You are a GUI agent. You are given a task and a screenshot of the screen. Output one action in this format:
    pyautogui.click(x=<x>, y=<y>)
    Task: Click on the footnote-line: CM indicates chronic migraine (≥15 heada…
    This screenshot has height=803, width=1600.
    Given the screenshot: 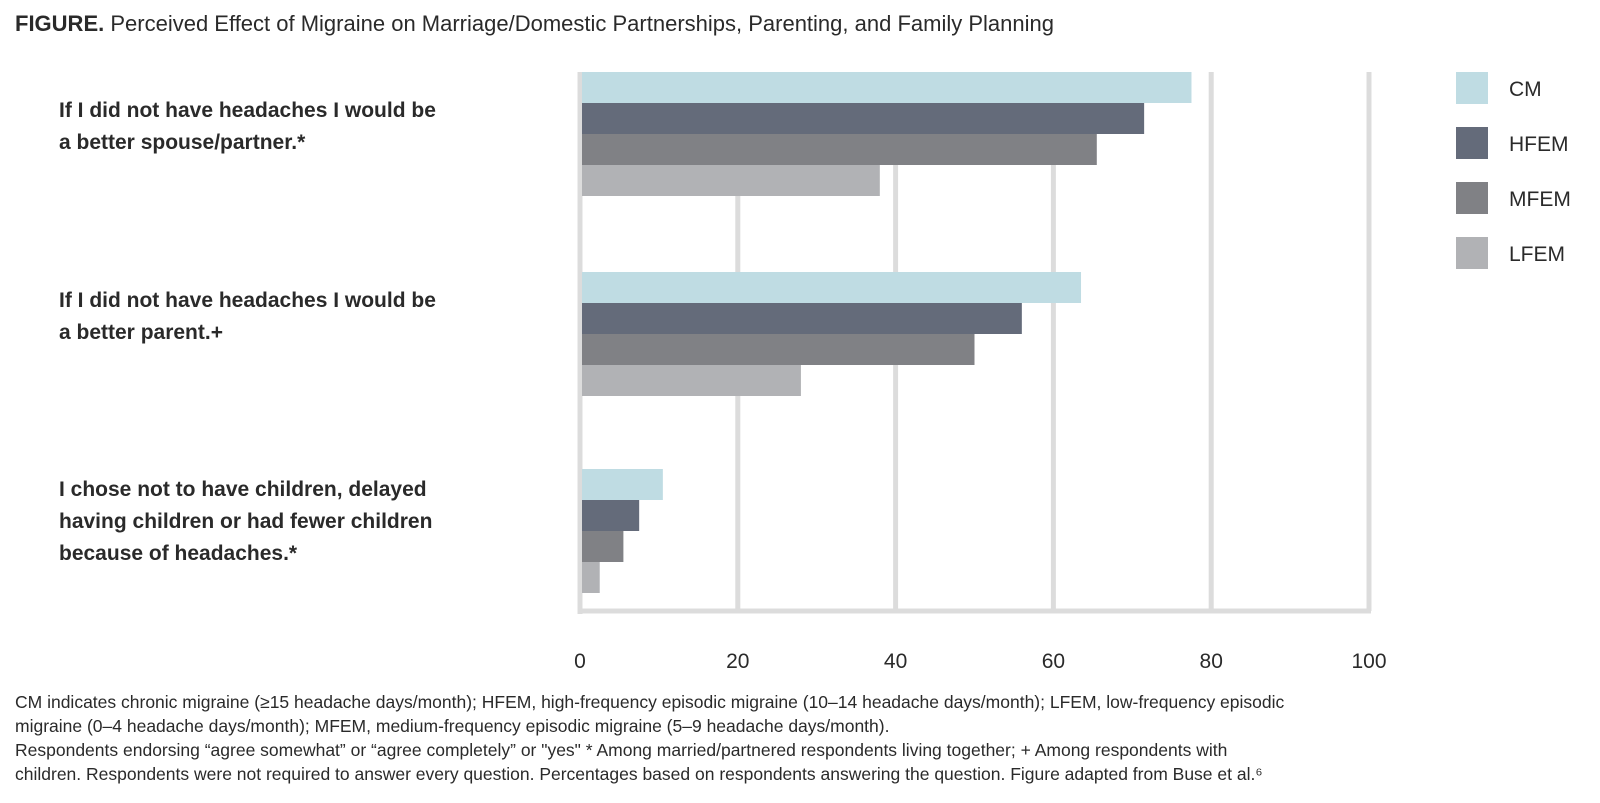 What is the action you would take?
    pyautogui.click(x=650, y=702)
    